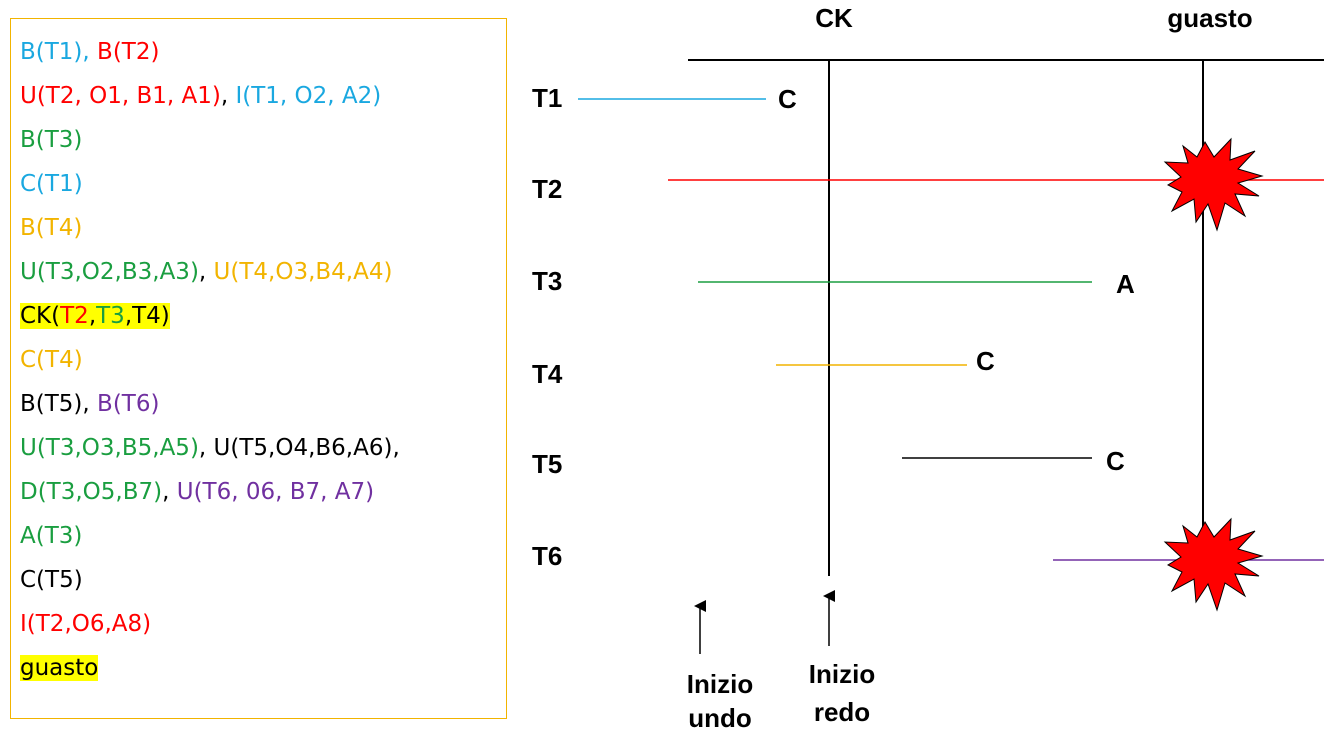  What do you see at coordinates (720, 718) in the screenshot?
I see `undo-start-label-line2: undo` at bounding box center [720, 718].